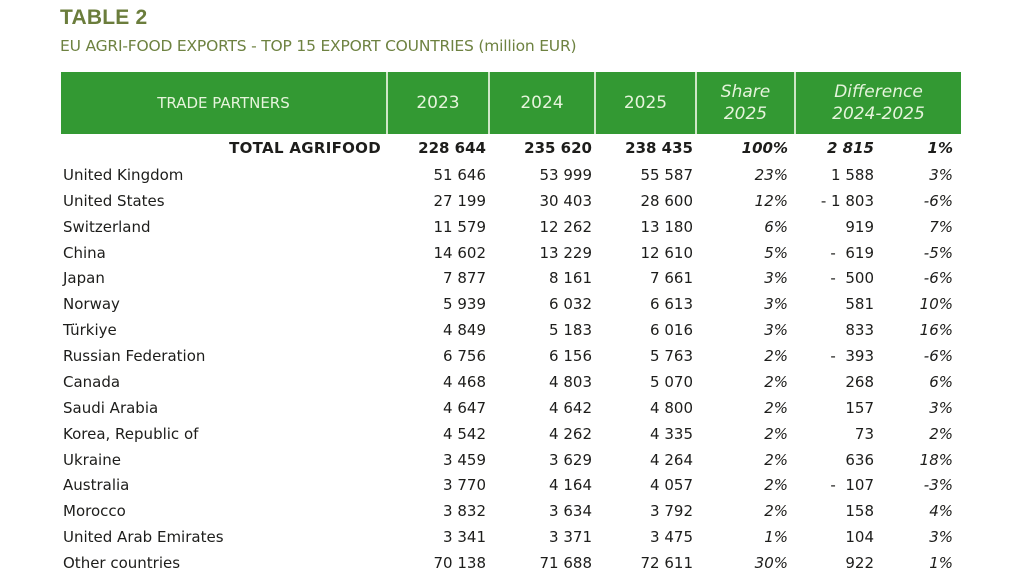 The width and height of the screenshot is (1024, 577). Describe the element at coordinates (852, 252) in the screenshot. I see `difference-abs: - 619` at that location.